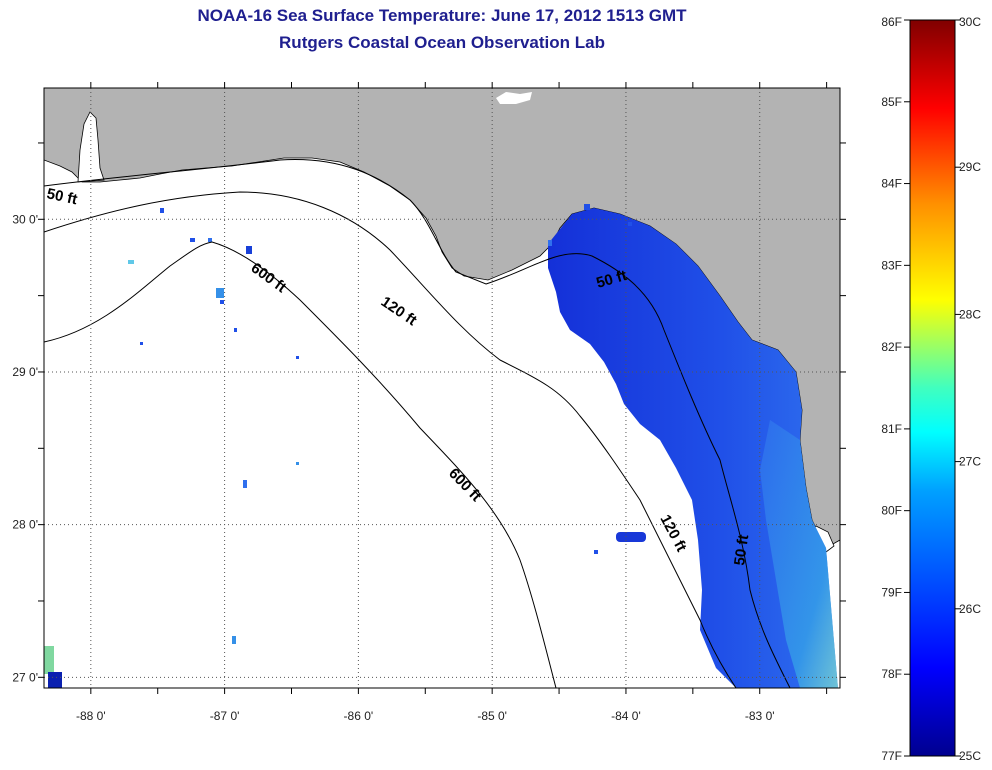  I want to click on longitude-label: -86 0', so click(359, 716).